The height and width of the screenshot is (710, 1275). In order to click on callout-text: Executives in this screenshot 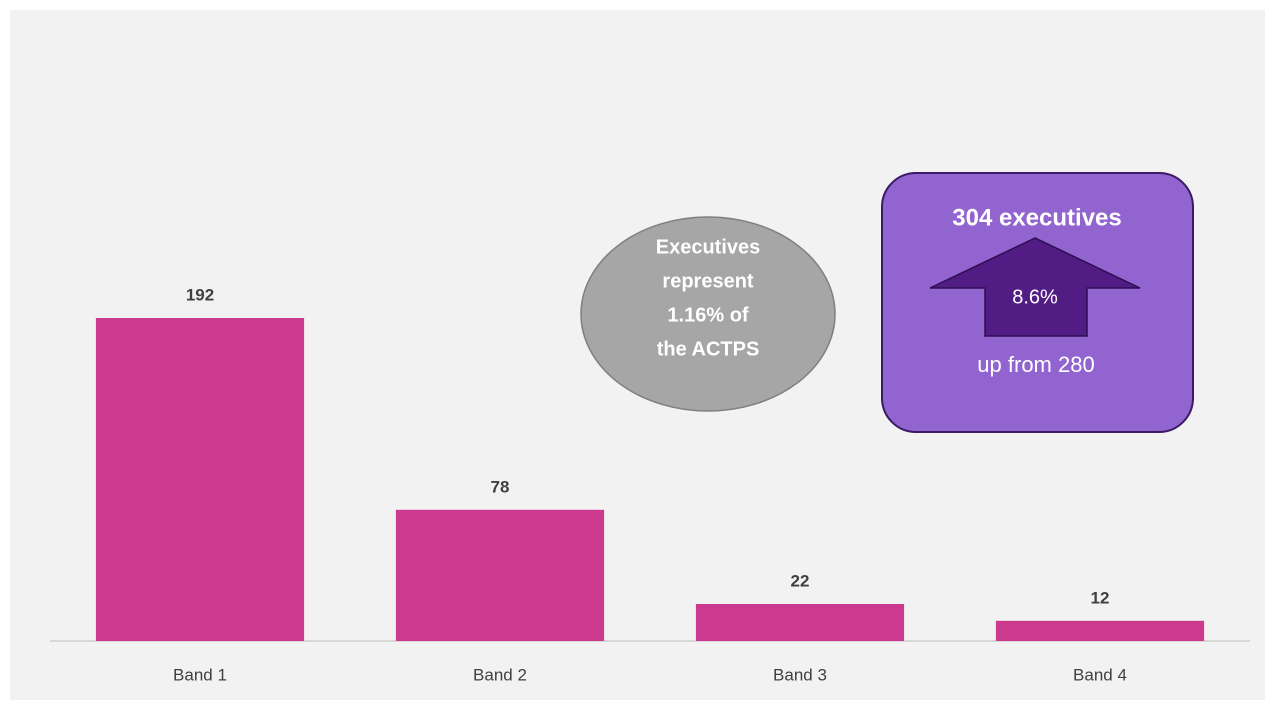, I will do `click(708, 247)`.